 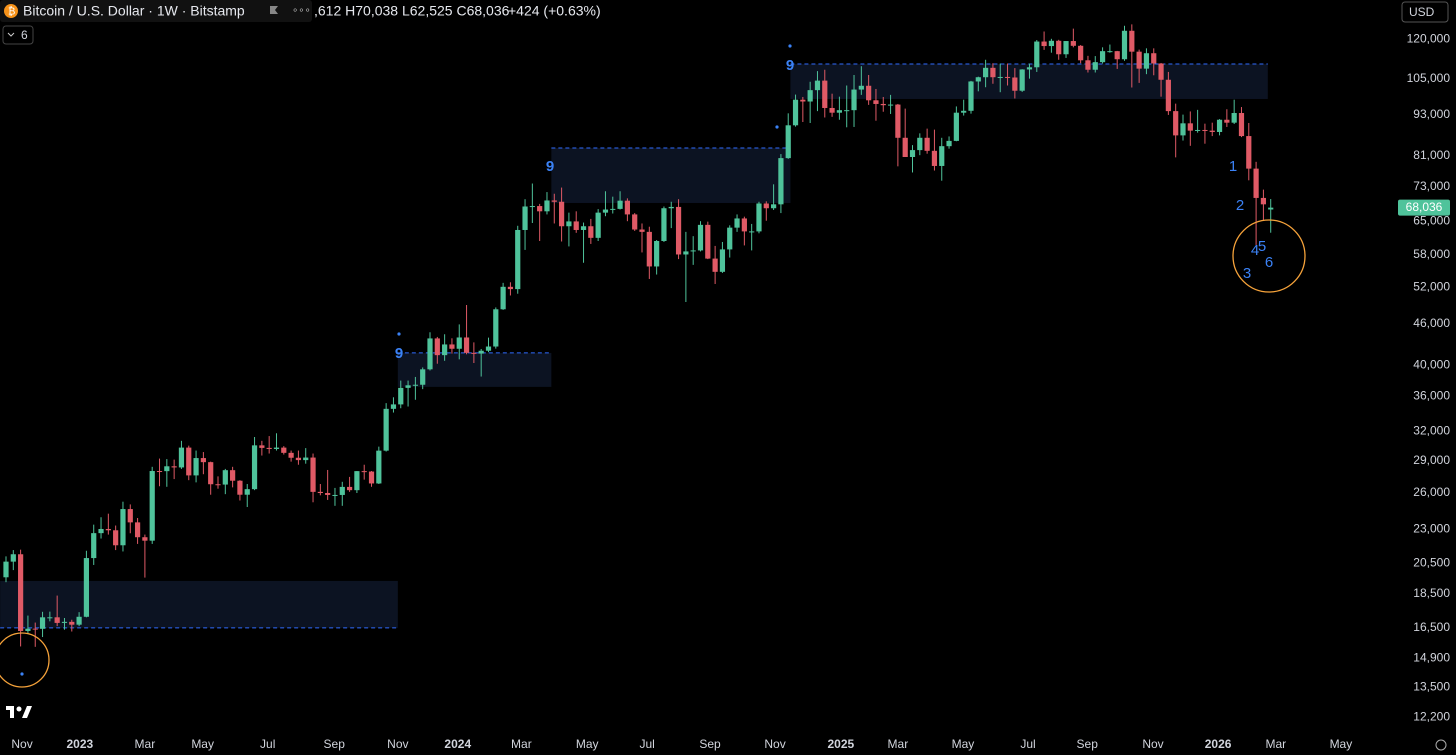 I want to click on x-tick-label: 2026, so click(x=1218, y=744).